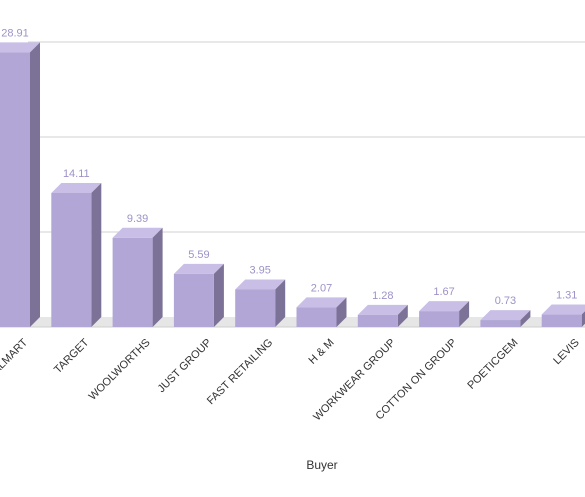 The width and height of the screenshot is (585, 497). I want to click on x-tick-label: POETICGEM, so click(492, 364).